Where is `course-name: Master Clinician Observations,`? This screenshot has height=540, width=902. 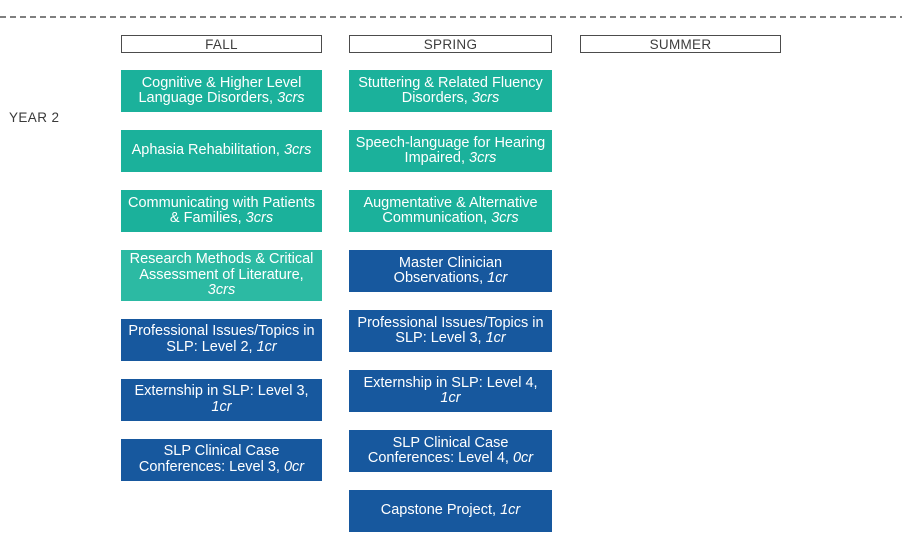
course-name: Master Clinician Observations, is located at coordinates (448, 270).